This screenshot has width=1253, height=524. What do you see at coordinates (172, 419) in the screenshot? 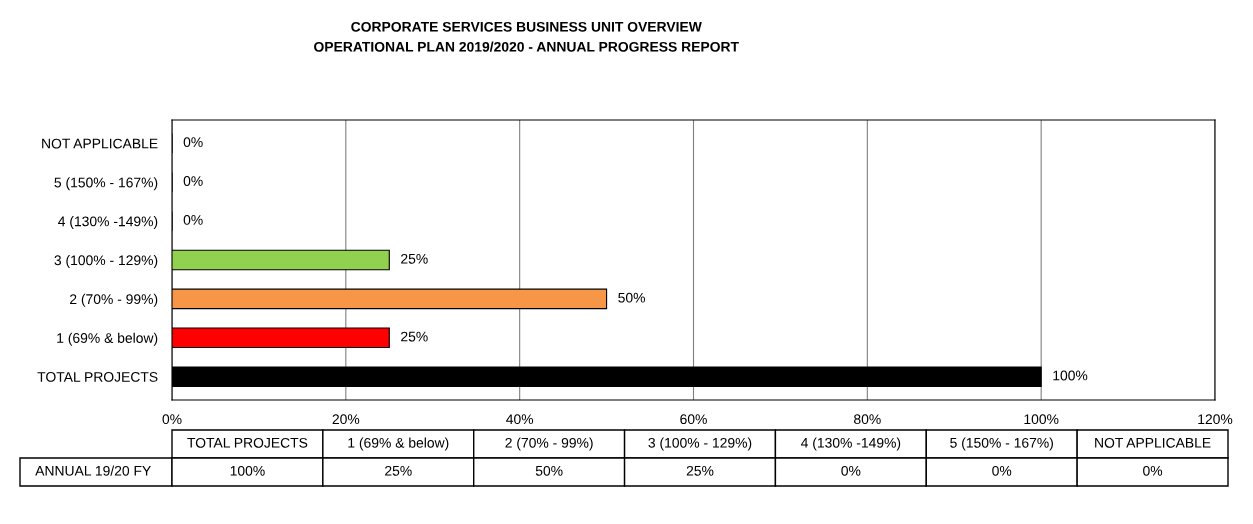
I see `x-tick-label: 0%` at bounding box center [172, 419].